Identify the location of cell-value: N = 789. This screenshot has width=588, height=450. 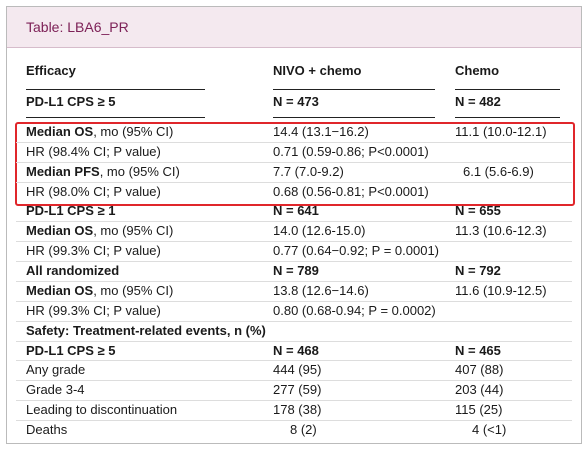
(296, 271).